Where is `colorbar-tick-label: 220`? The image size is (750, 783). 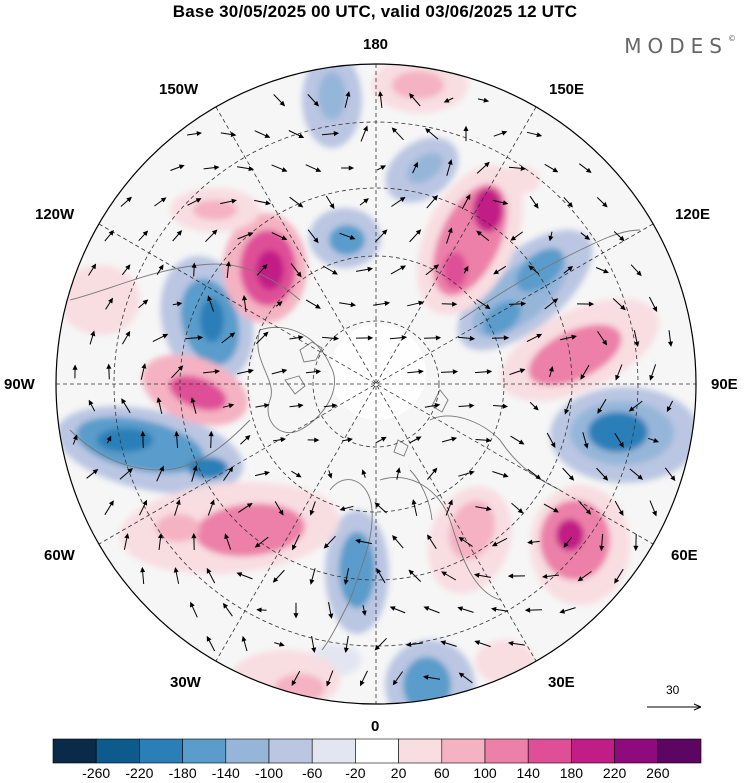
colorbar-tick-label: 220 is located at coordinates (614, 773).